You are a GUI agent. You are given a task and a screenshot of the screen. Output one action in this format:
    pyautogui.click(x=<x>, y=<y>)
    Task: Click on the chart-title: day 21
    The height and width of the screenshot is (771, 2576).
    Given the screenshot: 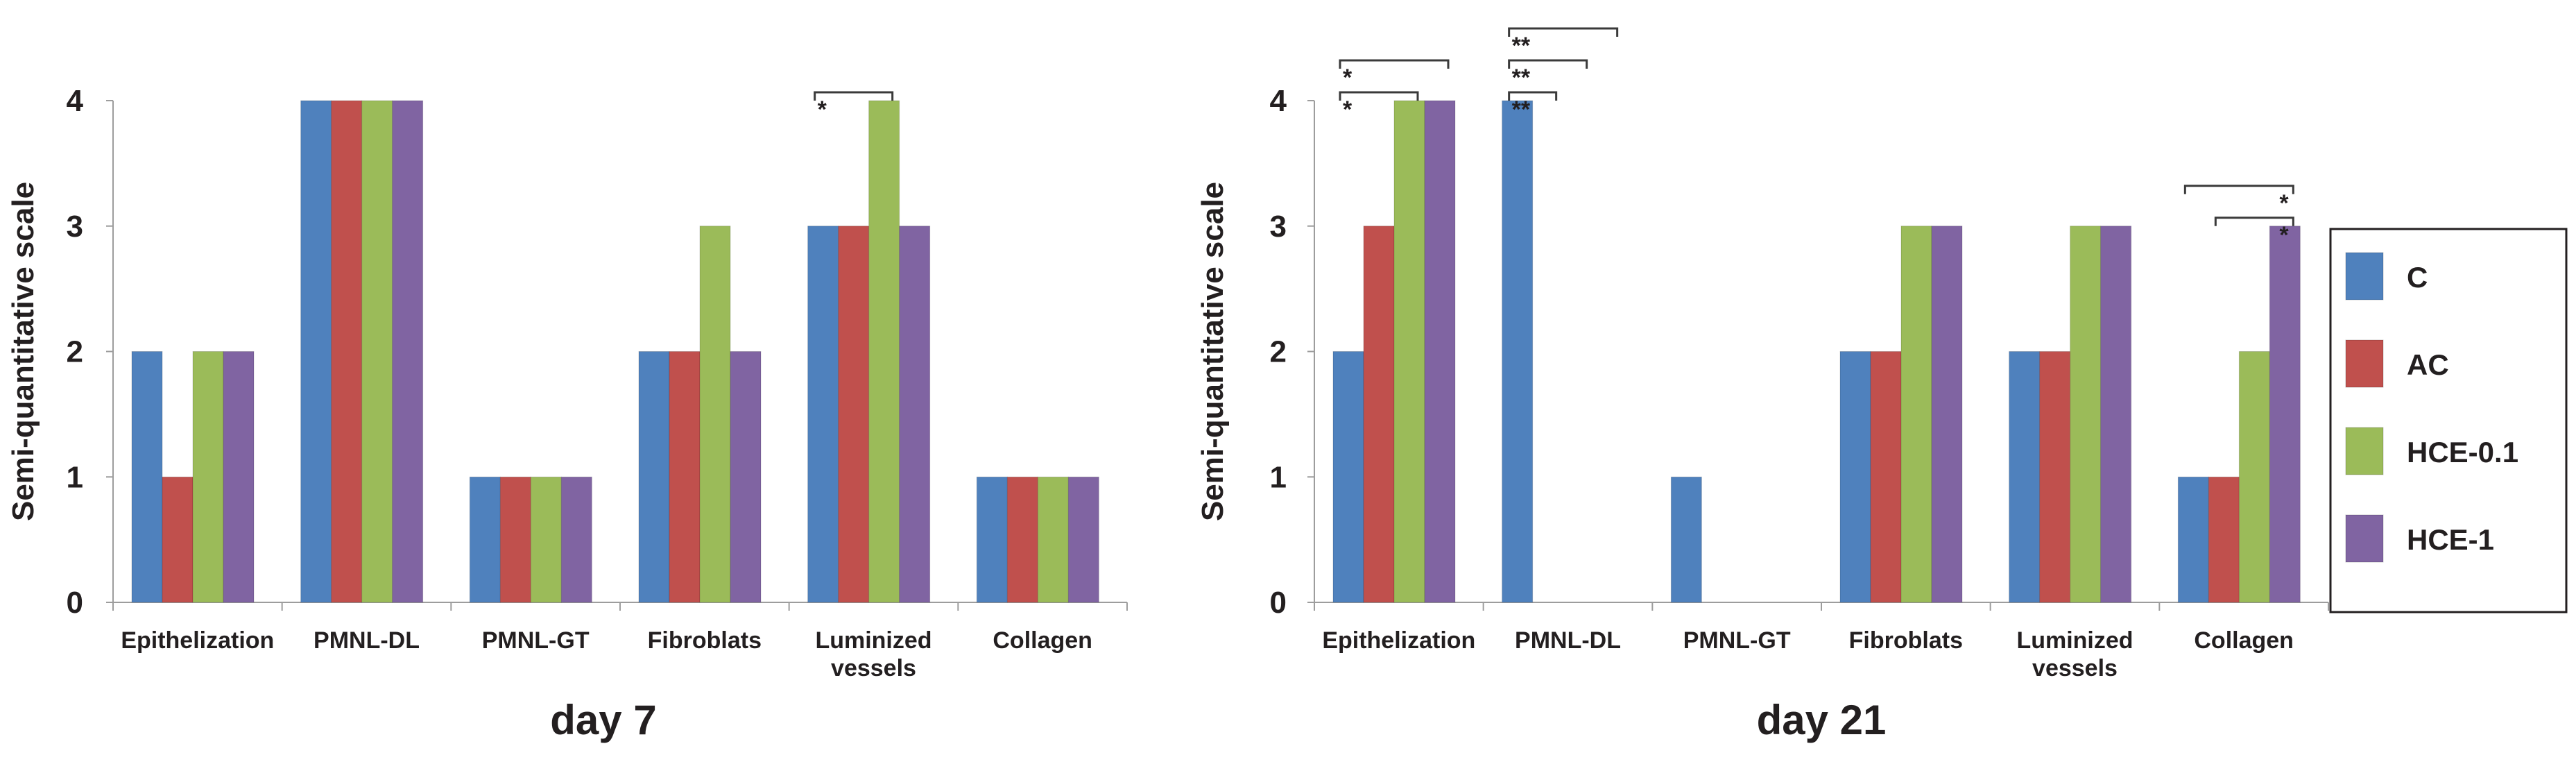 What is the action you would take?
    pyautogui.click(x=1822, y=720)
    